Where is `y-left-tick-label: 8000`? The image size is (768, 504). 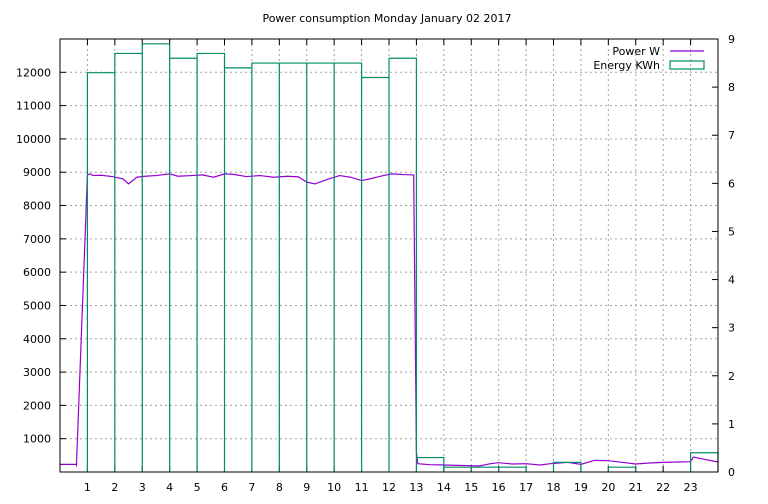 y-left-tick-label: 8000 is located at coordinates (37, 206).